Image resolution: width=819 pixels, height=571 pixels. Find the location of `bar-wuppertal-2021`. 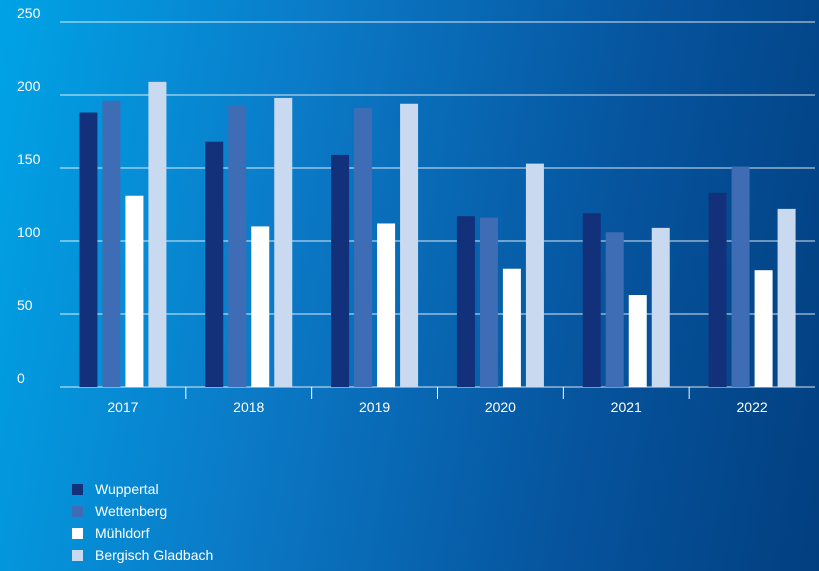

bar-wuppertal-2021 is located at coordinates (591, 300).